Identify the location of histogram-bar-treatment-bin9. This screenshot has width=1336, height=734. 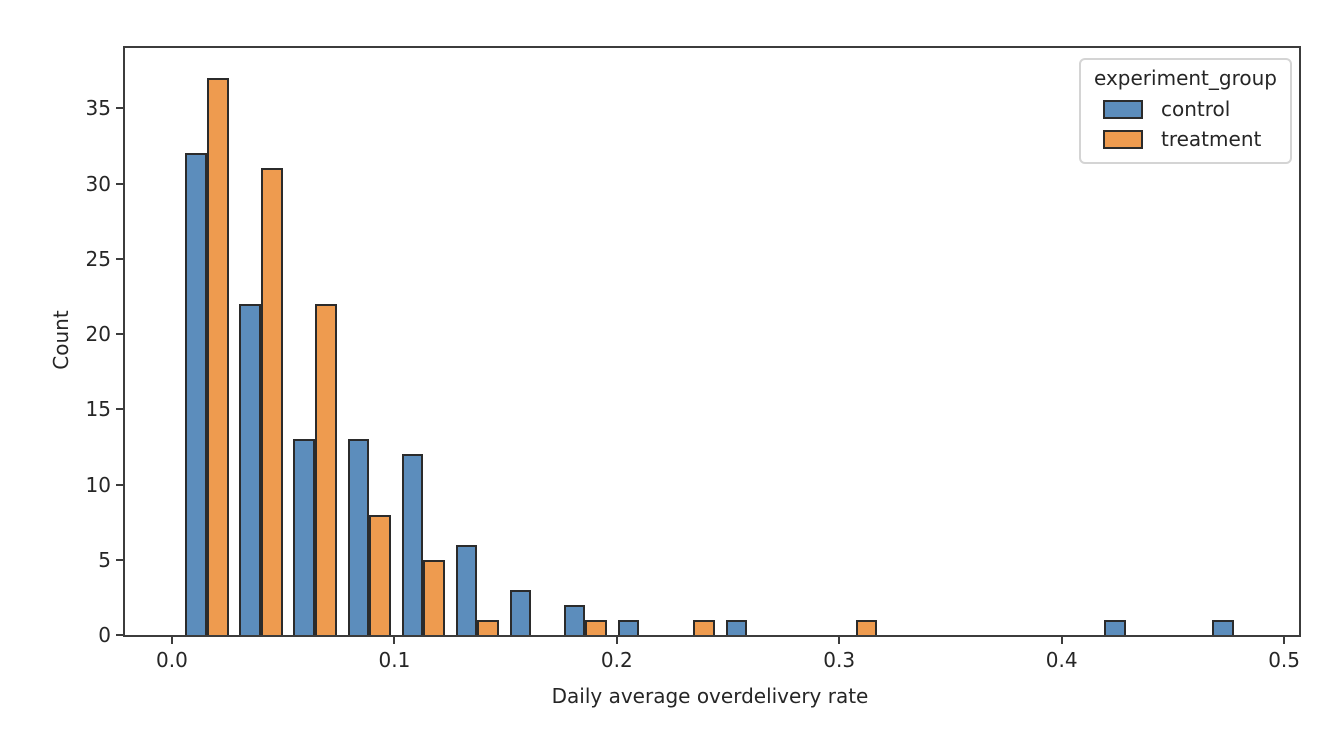
(704, 627).